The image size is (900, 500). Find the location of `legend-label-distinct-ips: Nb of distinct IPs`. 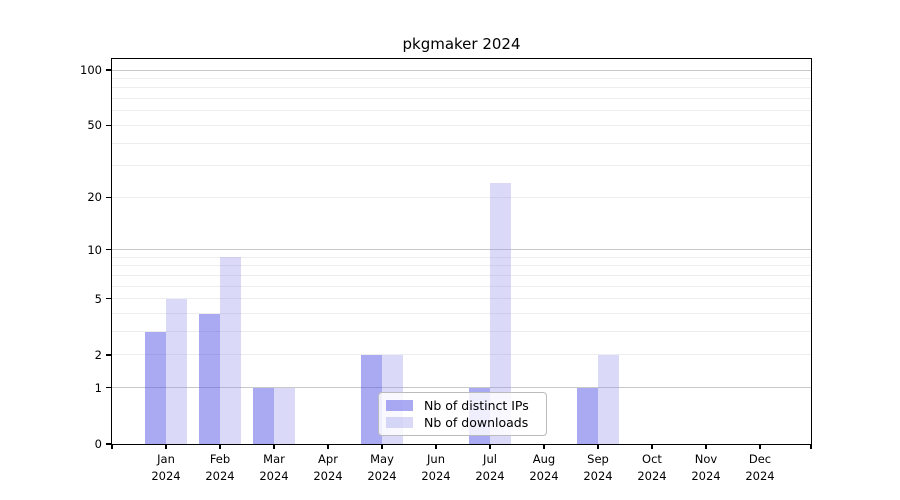

legend-label-distinct-ips: Nb of distinct IPs is located at coordinates (476, 405).